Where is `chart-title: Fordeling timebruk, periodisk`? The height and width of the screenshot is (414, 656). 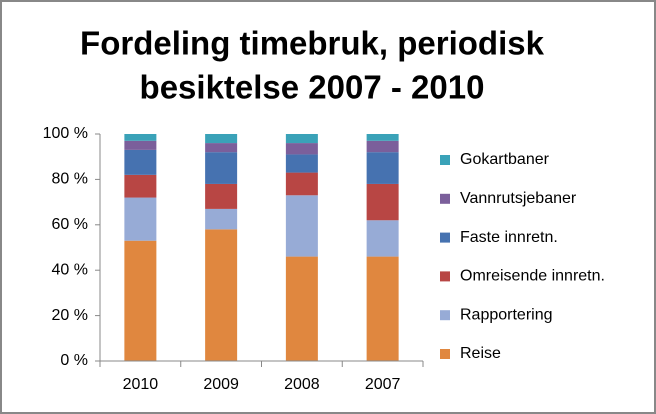 chart-title: Fordeling timebruk, periodisk is located at coordinates (312, 43).